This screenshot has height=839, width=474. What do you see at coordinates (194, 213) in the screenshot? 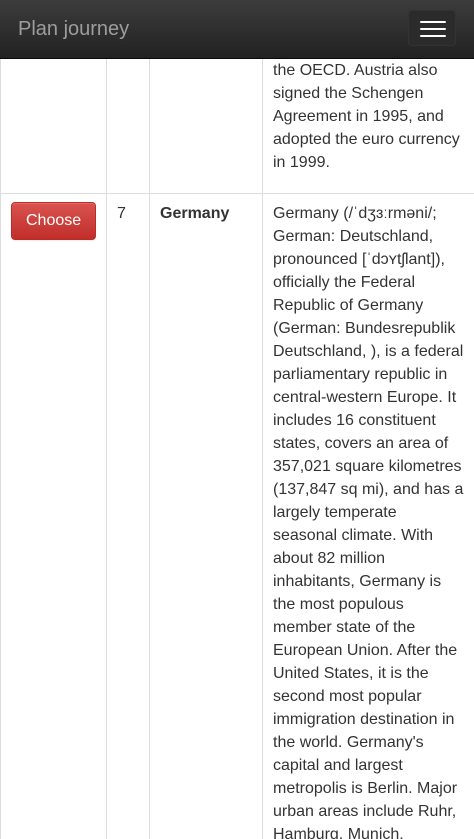
I see `country-name: Germany` at bounding box center [194, 213].